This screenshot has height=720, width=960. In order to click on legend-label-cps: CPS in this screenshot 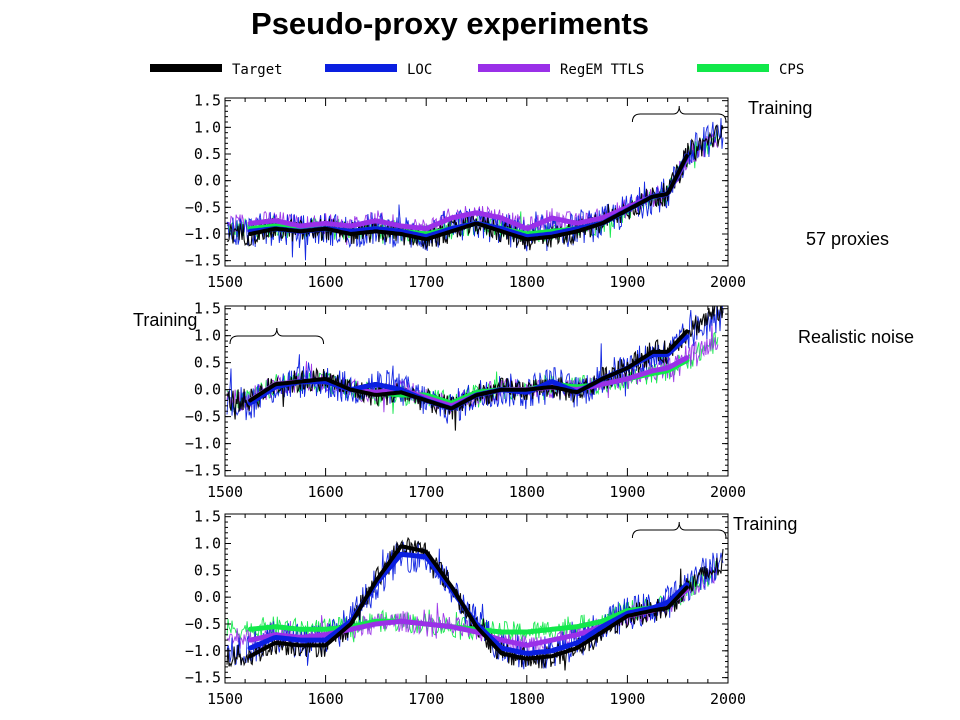, I will do `click(791, 70)`.